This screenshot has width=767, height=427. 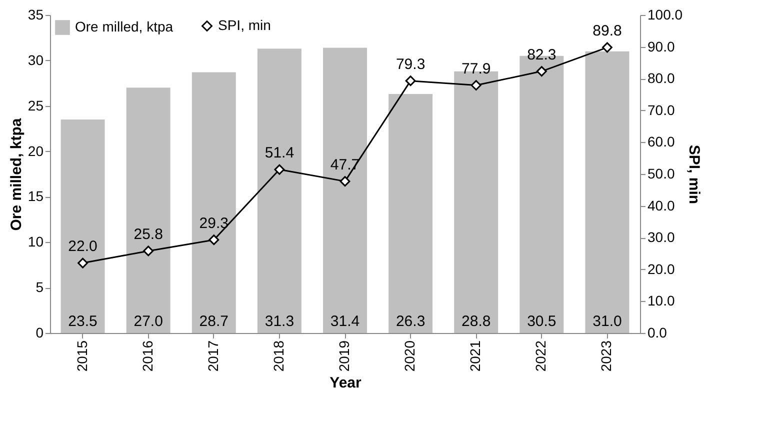 What do you see at coordinates (36, 196) in the screenshot?
I see `y-tick-label: 15` at bounding box center [36, 196].